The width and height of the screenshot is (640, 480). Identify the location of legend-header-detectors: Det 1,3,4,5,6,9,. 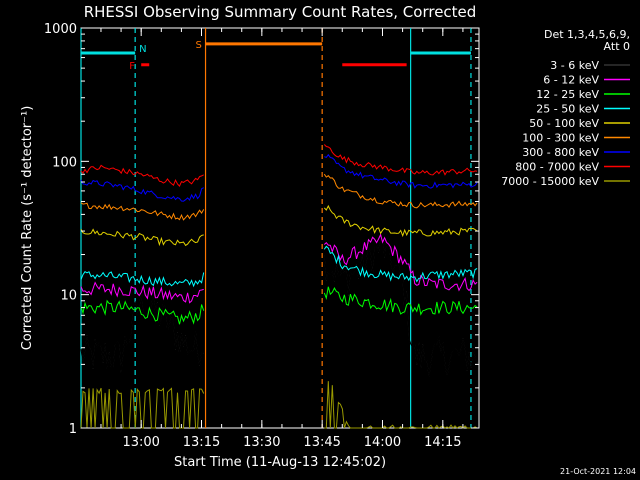
(587, 34).